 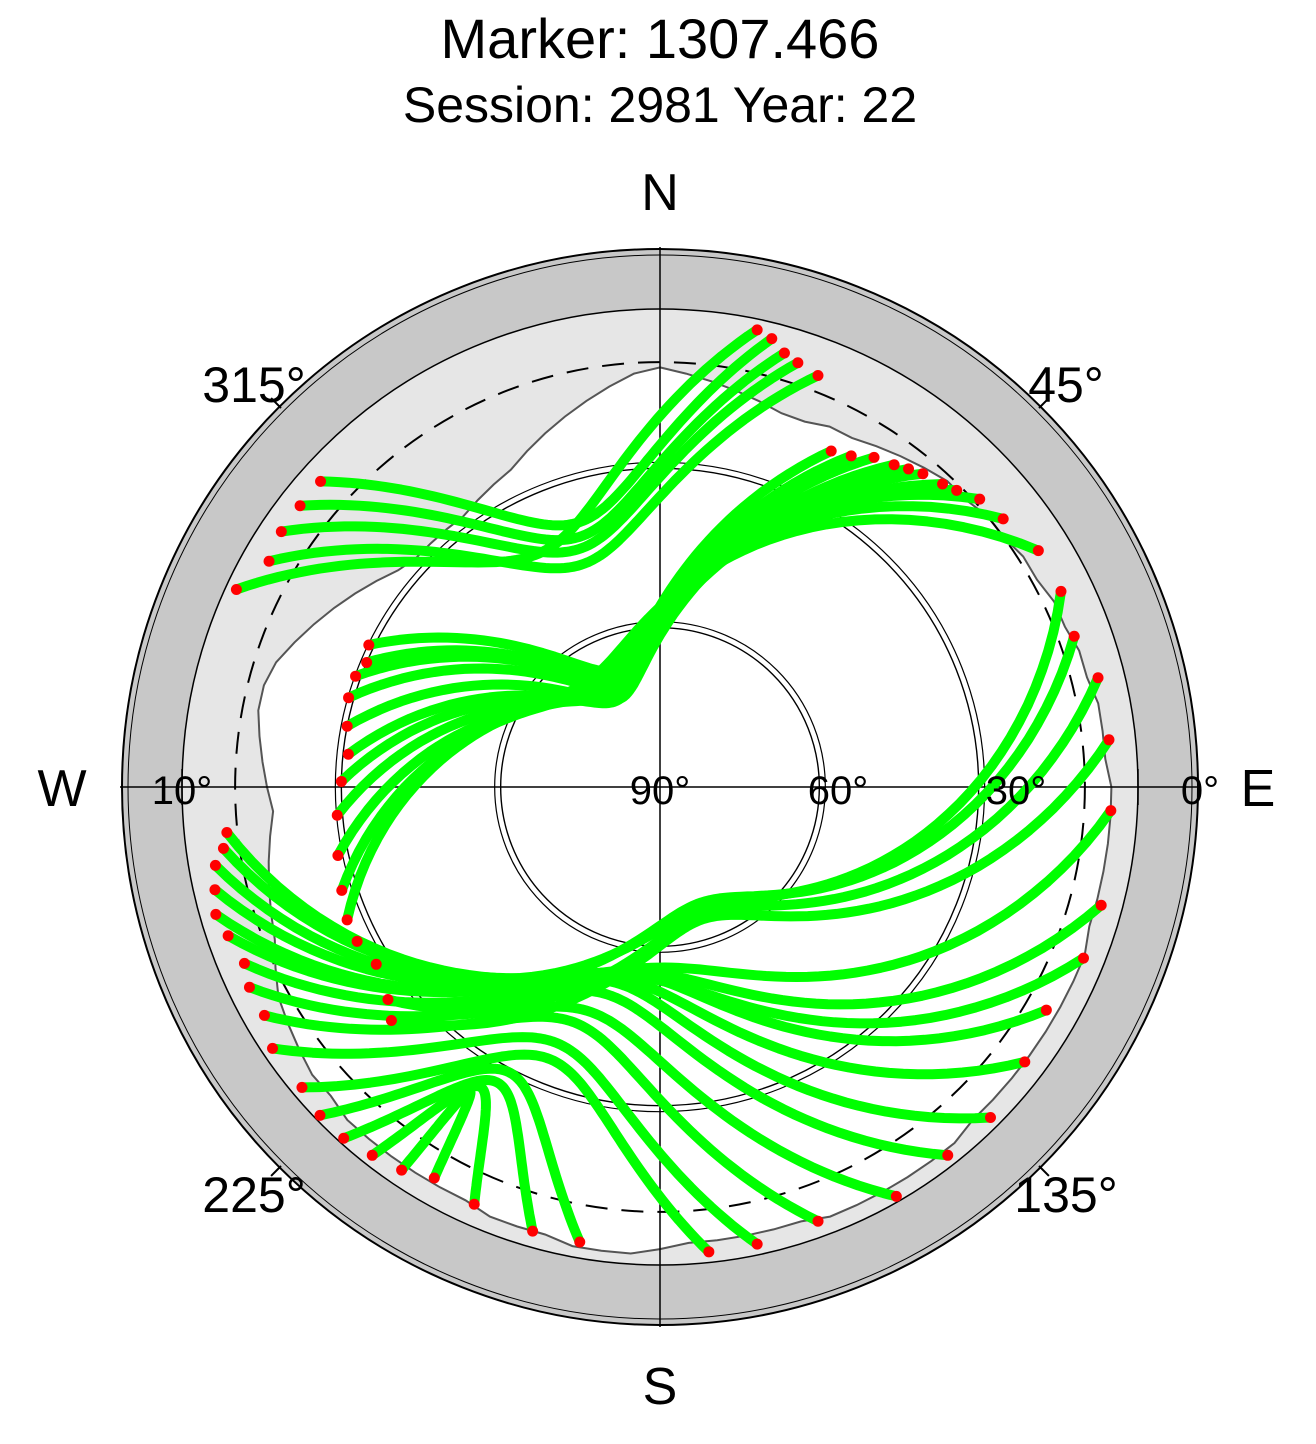 I want to click on track-endpoint-30-end, so click(x=402, y=1170).